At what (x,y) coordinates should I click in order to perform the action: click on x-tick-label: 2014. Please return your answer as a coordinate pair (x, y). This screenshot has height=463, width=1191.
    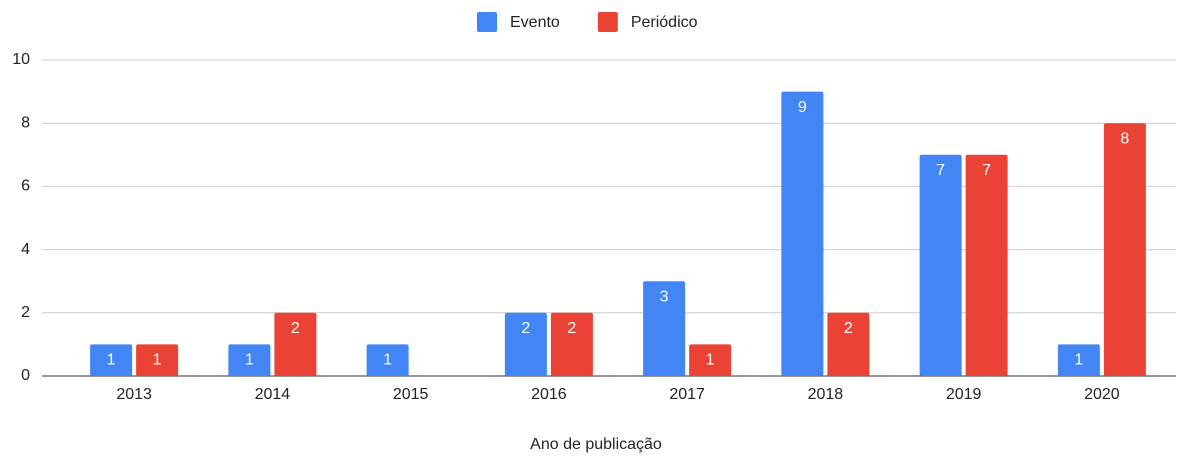
    Looking at the image, I should click on (273, 394).